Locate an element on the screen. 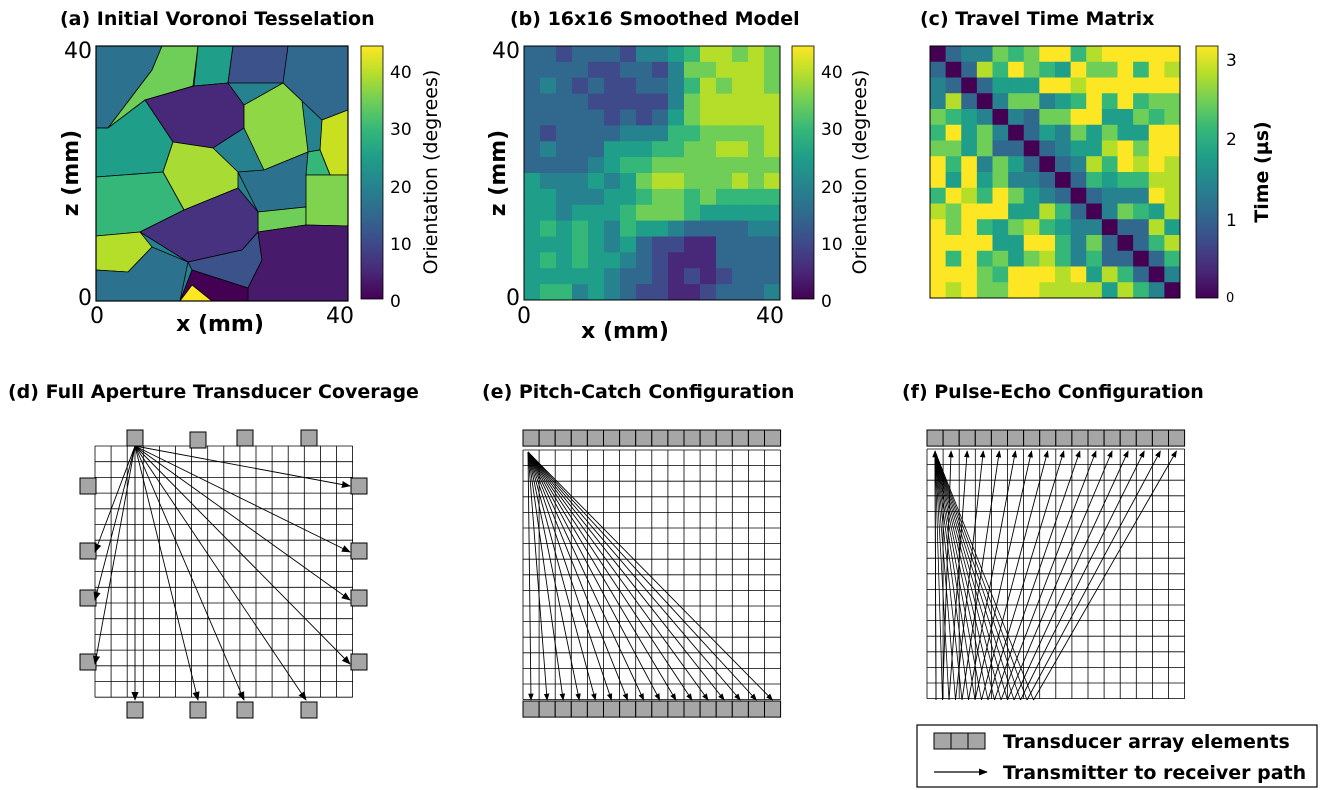 Image resolution: width=1325 pixels, height=790 pixels. panel-f-paths is located at coordinates (1054, 575).